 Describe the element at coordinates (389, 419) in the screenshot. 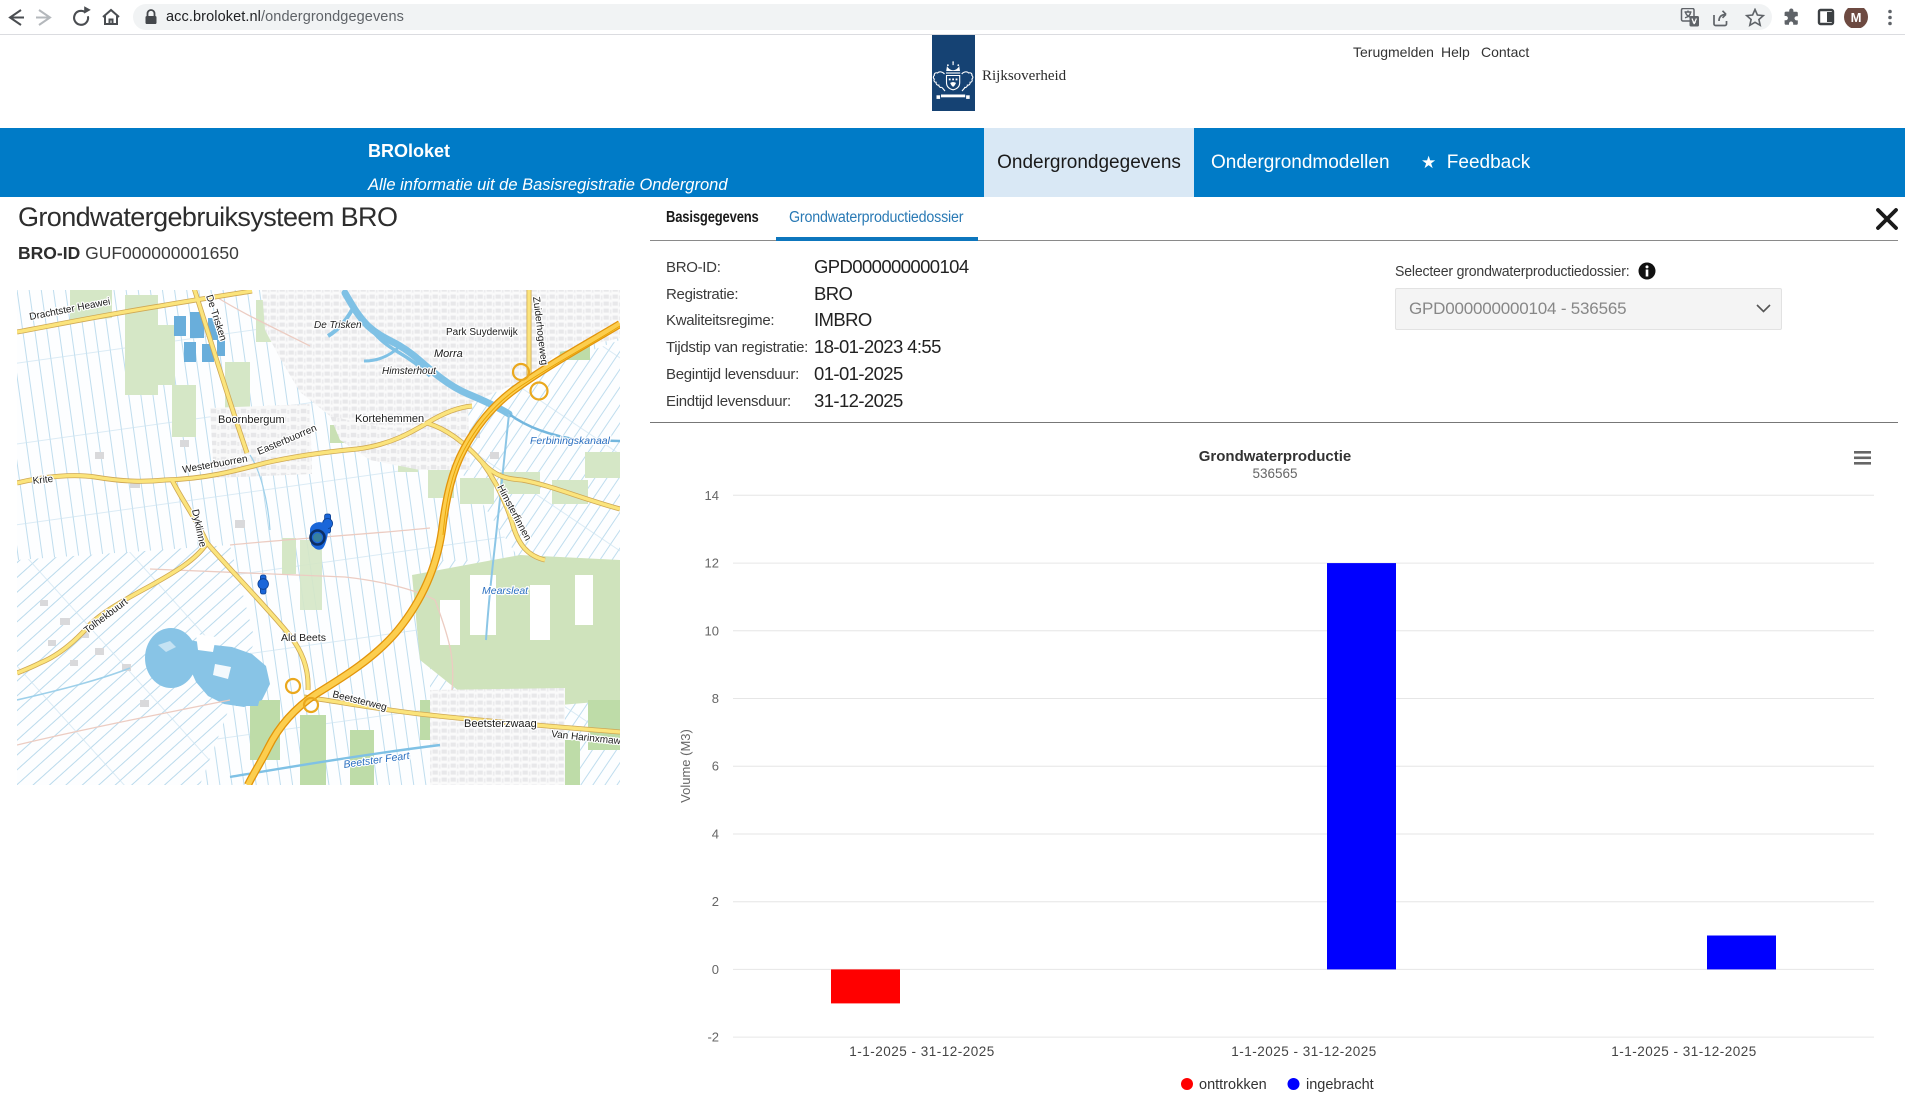

I see `svg-text: Kortehemmen` at that location.